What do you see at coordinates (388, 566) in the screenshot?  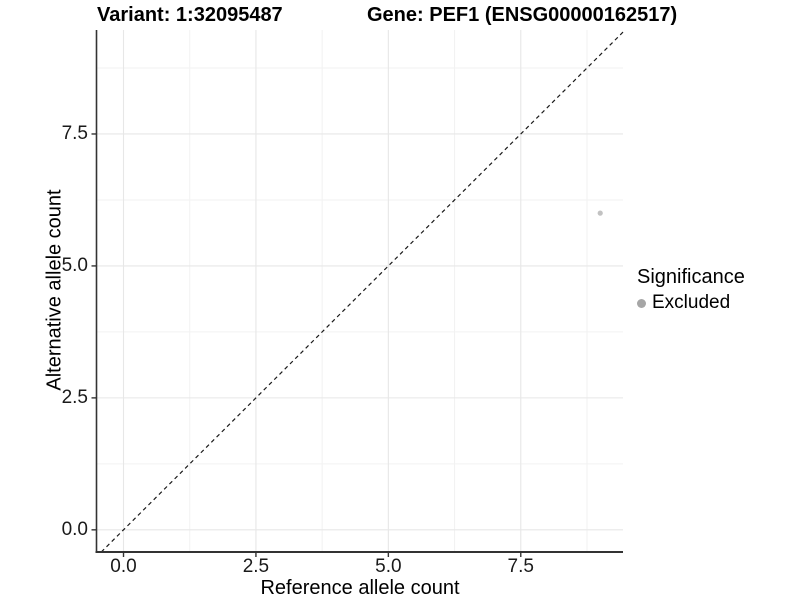 I see `x-tick-label: 5.0` at bounding box center [388, 566].